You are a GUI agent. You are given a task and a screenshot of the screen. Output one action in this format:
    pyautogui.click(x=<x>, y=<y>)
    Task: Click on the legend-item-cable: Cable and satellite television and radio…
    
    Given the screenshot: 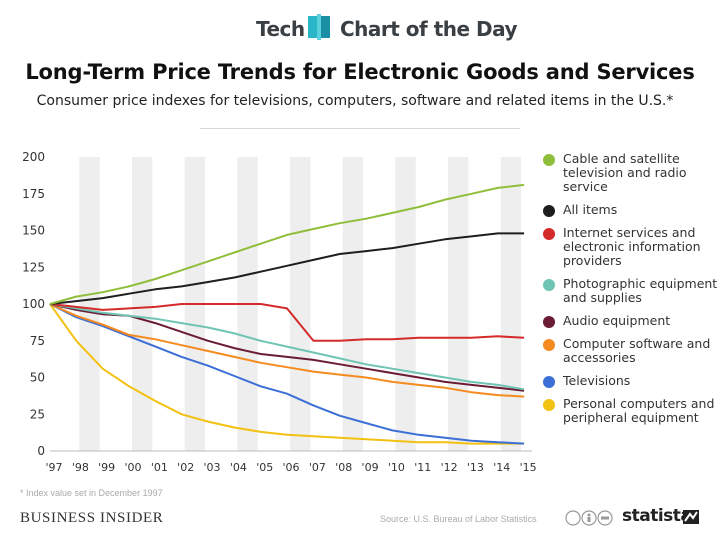 What is the action you would take?
    pyautogui.click(x=630, y=173)
    